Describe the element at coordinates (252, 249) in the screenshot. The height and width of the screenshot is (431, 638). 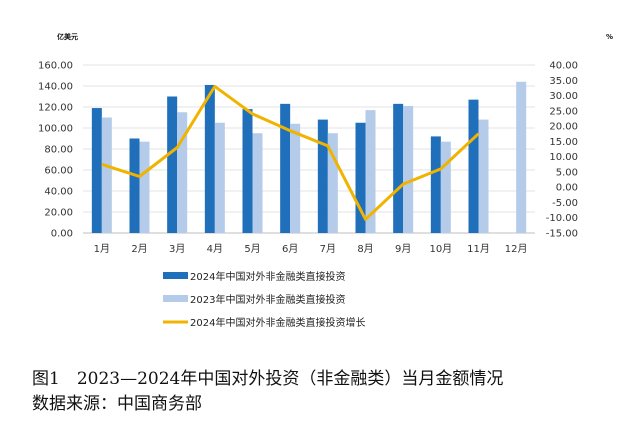
I see `x-axis-tick-label: 5月` at that location.